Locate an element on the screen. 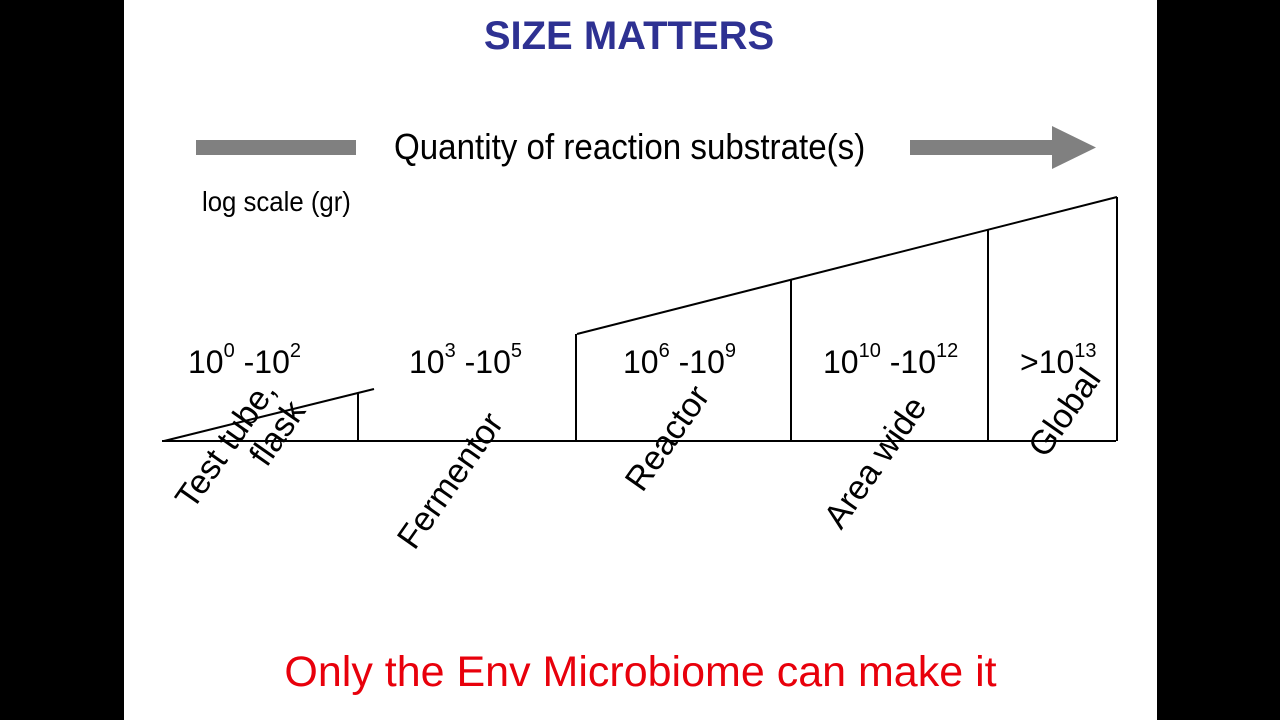  quantity-label: Quantity of reaction substrate(s) is located at coordinates (630, 146).